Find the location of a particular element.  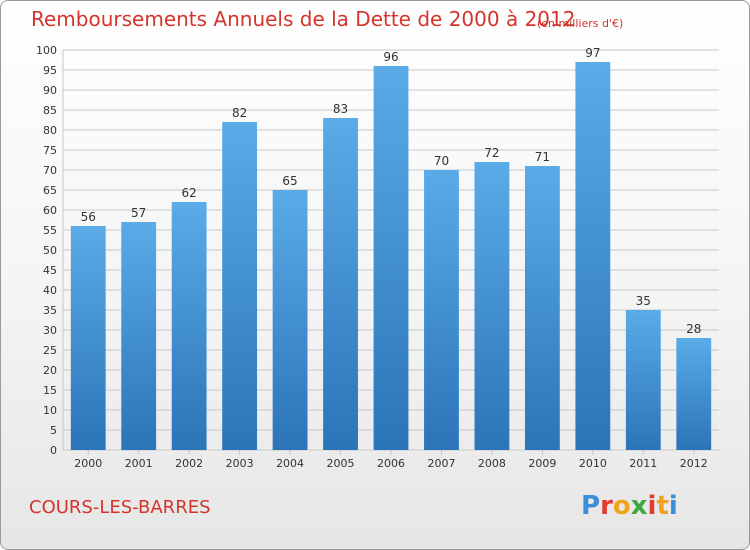

x-tick-label-2005: 2005 is located at coordinates (341, 463).